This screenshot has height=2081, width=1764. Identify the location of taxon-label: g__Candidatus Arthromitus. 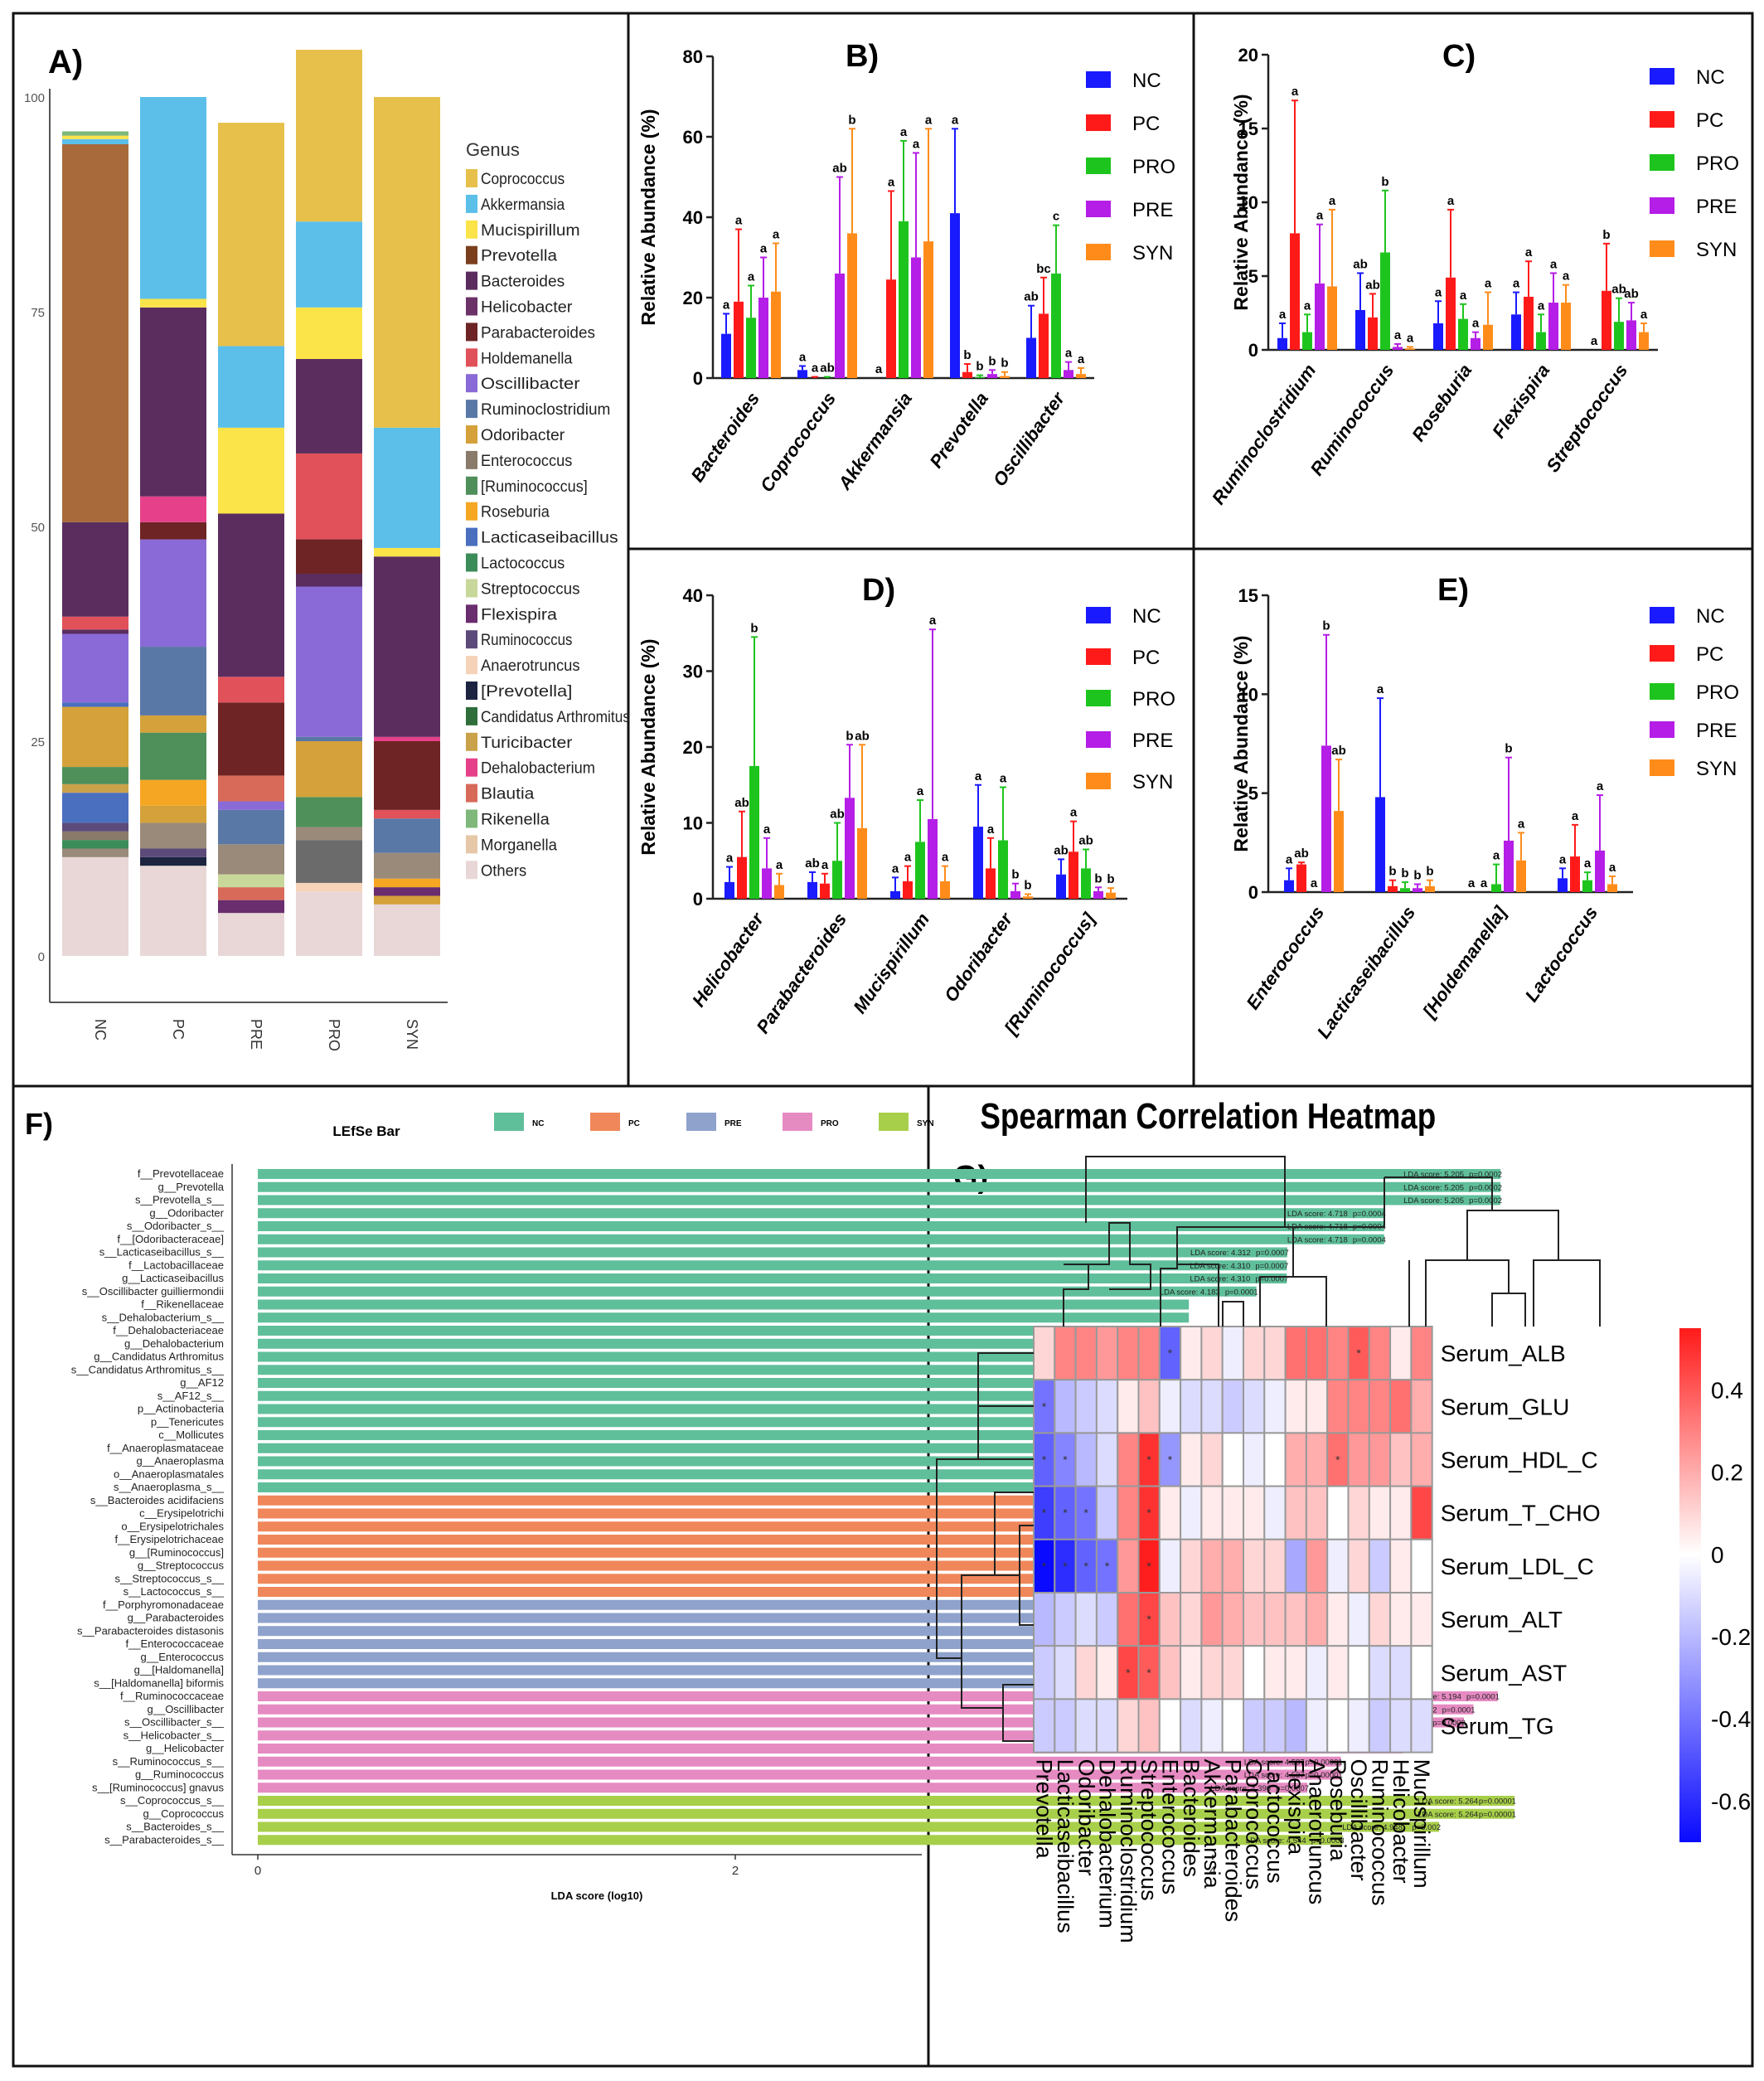
(159, 1357).